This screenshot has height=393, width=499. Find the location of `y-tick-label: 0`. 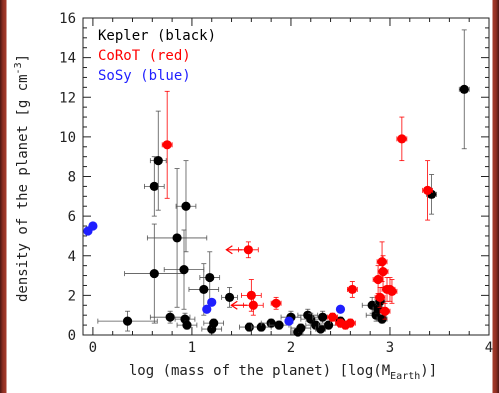

y-tick-label: 0 is located at coordinates (72, 336).